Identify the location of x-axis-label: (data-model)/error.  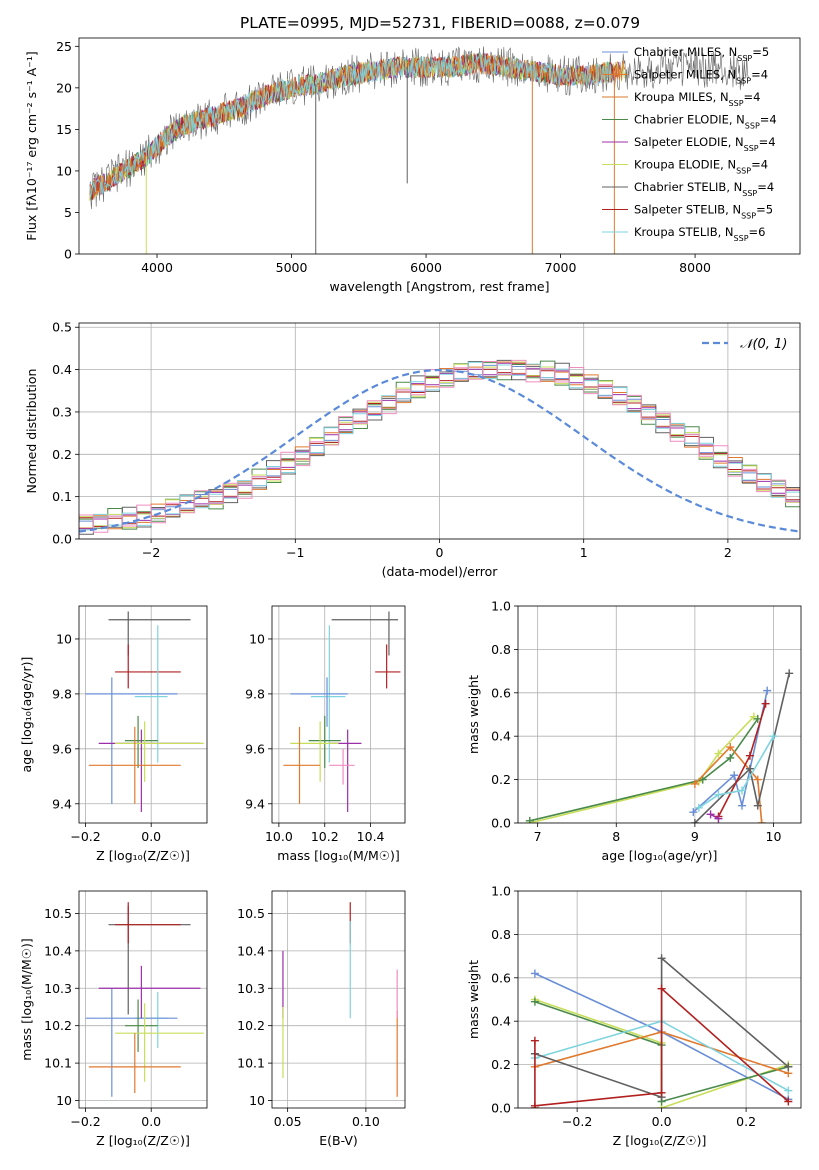
(440, 571).